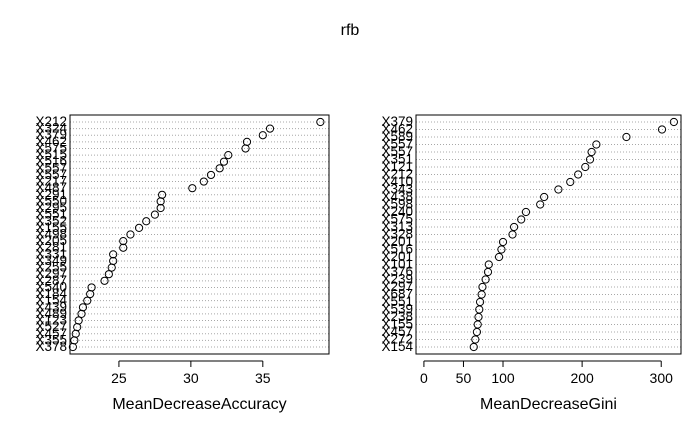 The height and width of the screenshot is (432, 700). Describe the element at coordinates (51, 214) in the screenshot. I see `accuracy-row-label: X551` at that location.